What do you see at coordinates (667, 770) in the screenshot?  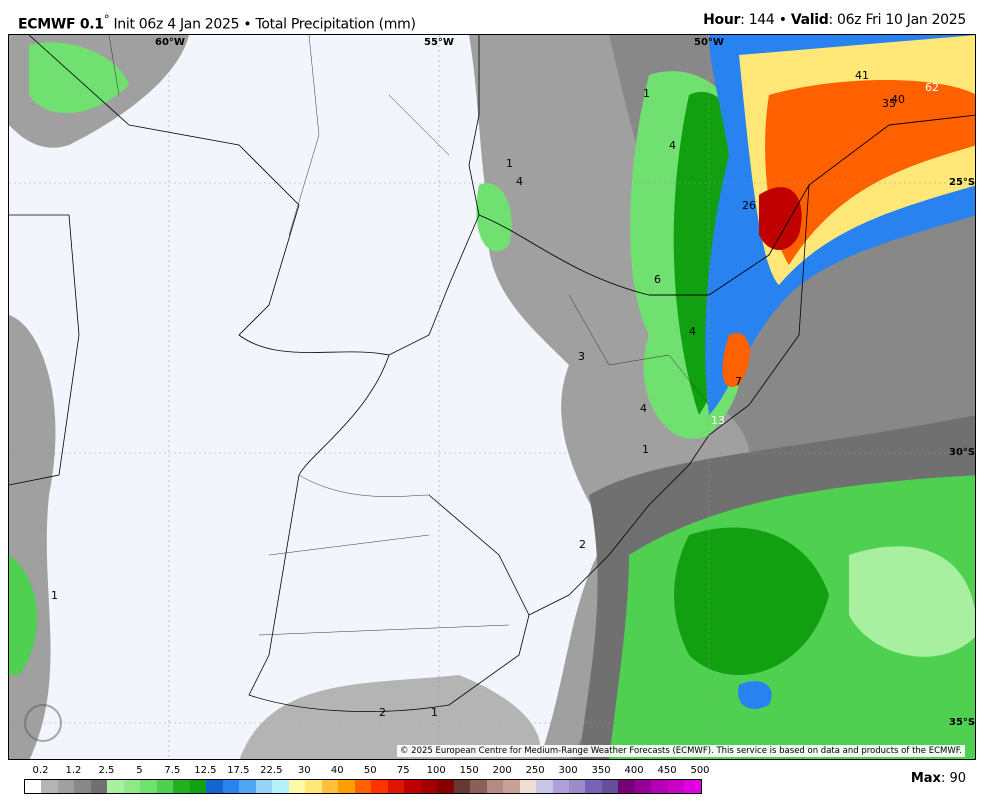 I see `colorbar-label: 450` at bounding box center [667, 770].